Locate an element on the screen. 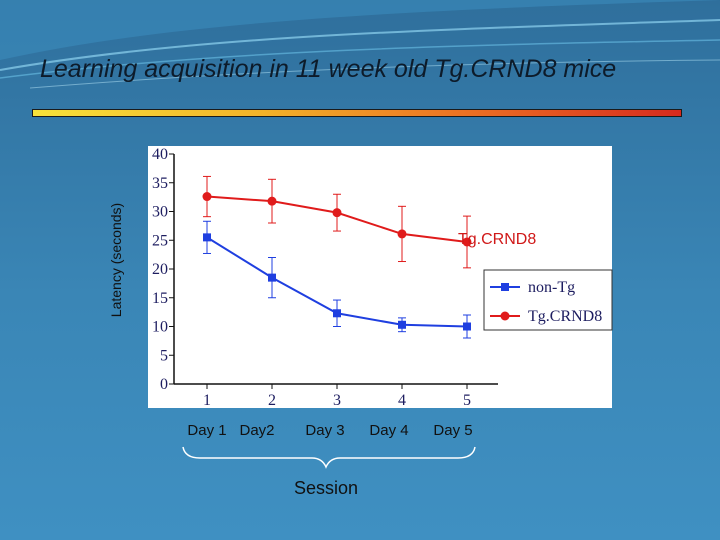 Image resolution: width=720 pixels, height=540 pixels. session-day-label: Day 3 is located at coordinates (325, 430).